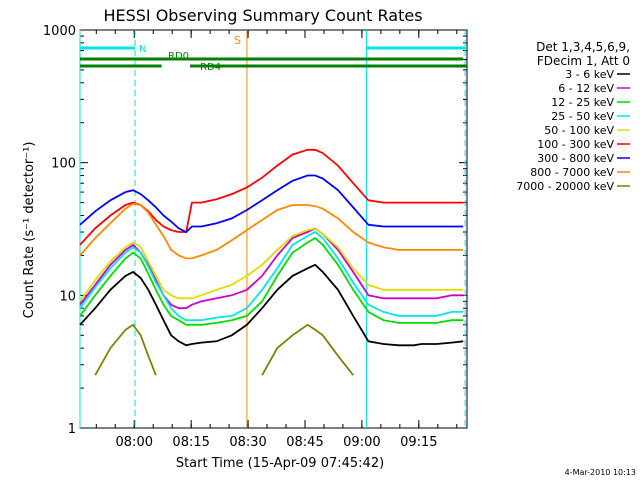 This screenshot has height=480, width=640. What do you see at coordinates (575, 144) in the screenshot?
I see `legend-entry-label: 100 - 300 keV` at bounding box center [575, 144].